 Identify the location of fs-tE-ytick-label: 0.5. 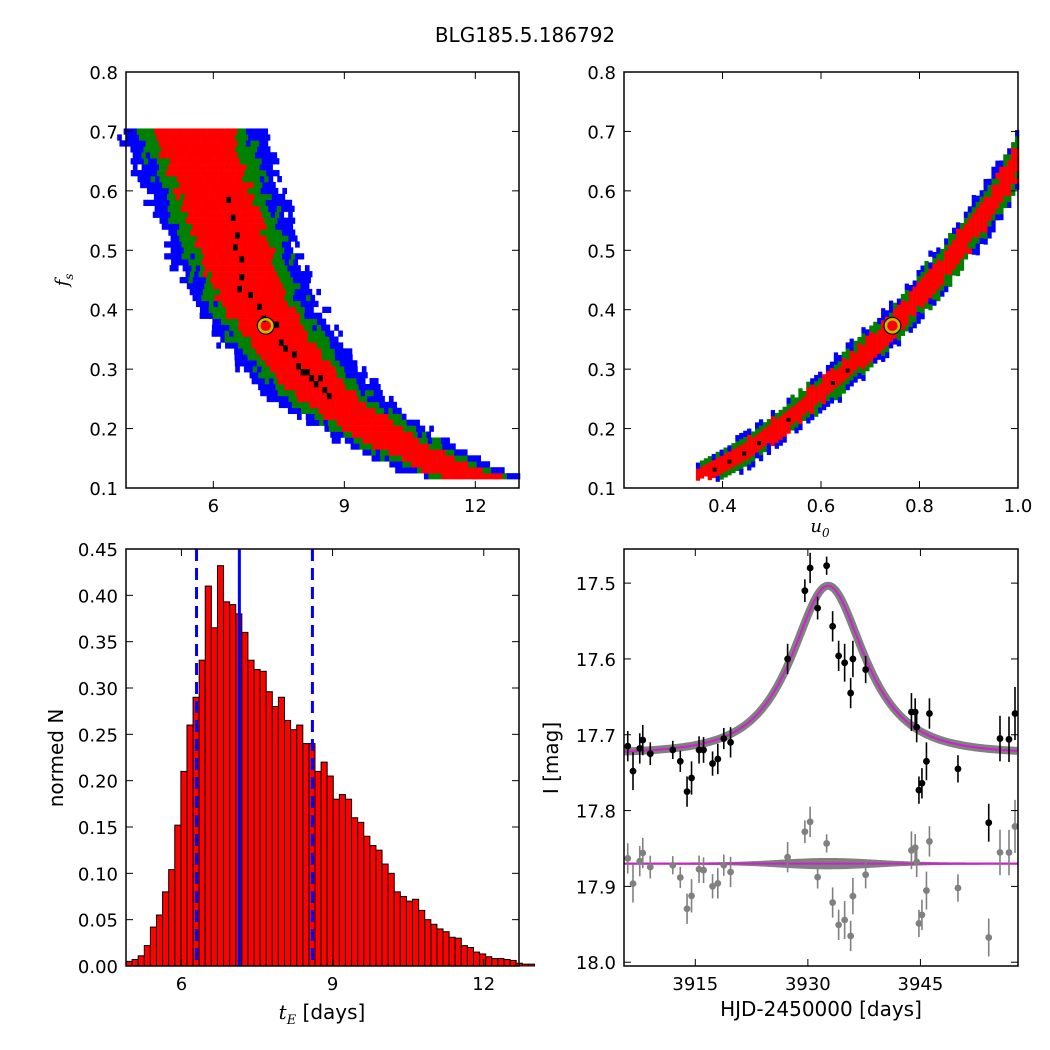
(103, 251).